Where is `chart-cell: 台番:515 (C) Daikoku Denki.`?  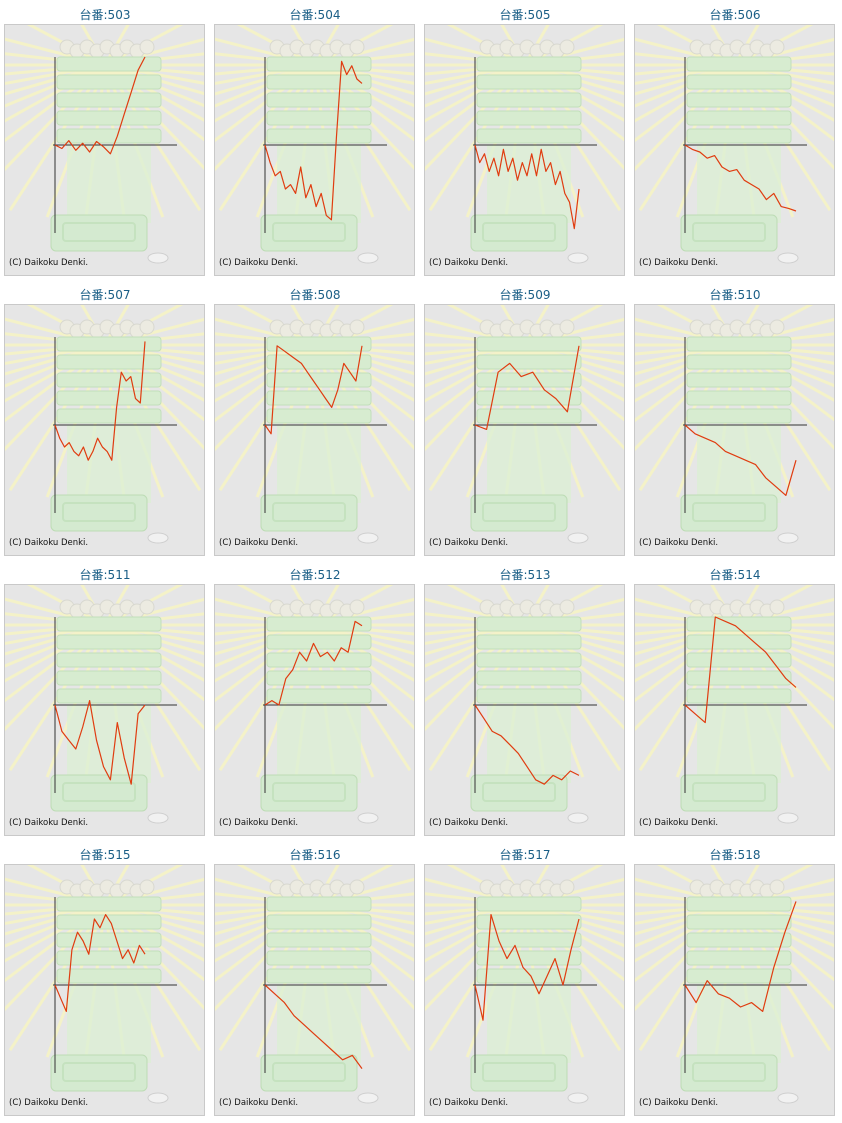 chart-cell: 台番:515 (C) Daikoku Denki. is located at coordinates (105, 982).